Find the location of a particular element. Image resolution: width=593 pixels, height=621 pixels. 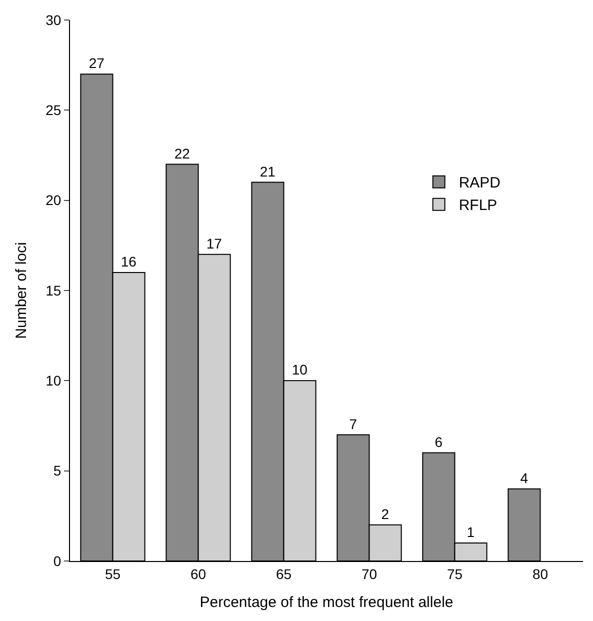

y-tick-label: 10 is located at coordinates (54, 380).